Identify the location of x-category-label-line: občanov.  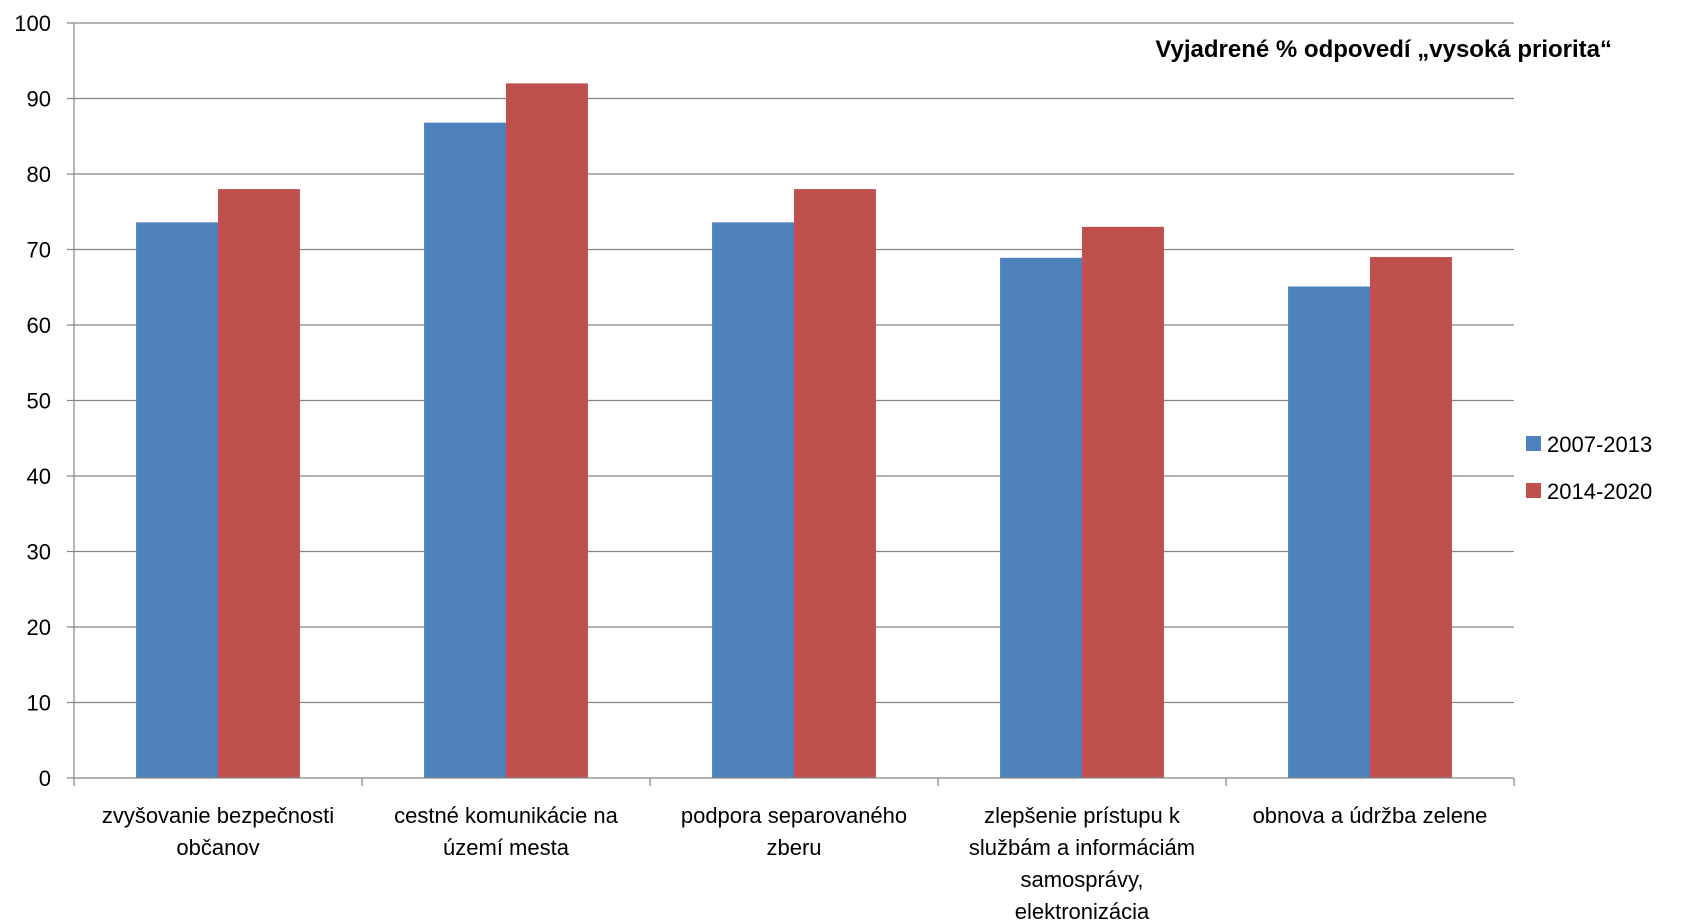
(217, 847).